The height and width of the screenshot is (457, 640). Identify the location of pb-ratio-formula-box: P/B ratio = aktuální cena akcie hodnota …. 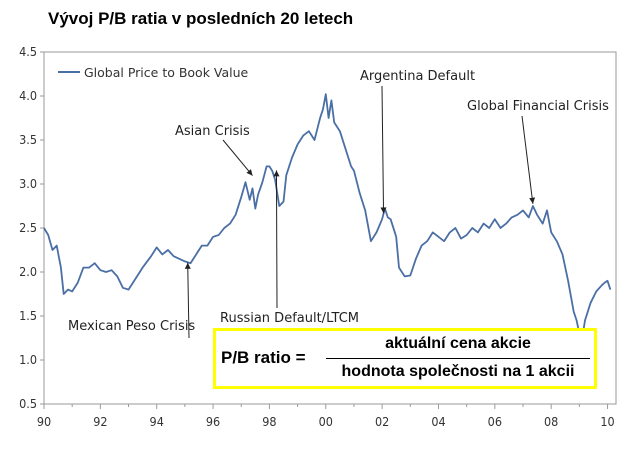
(405, 358).